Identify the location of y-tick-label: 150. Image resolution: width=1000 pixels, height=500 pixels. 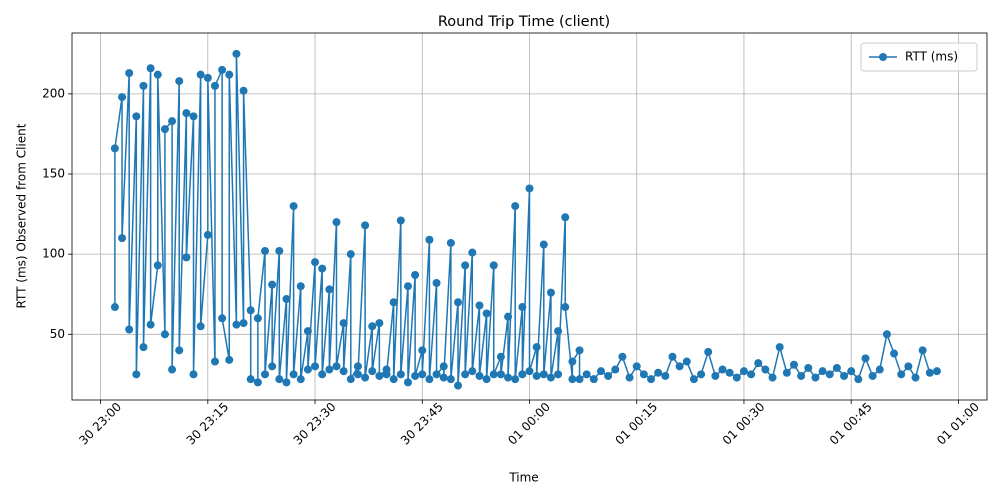
(53, 174).